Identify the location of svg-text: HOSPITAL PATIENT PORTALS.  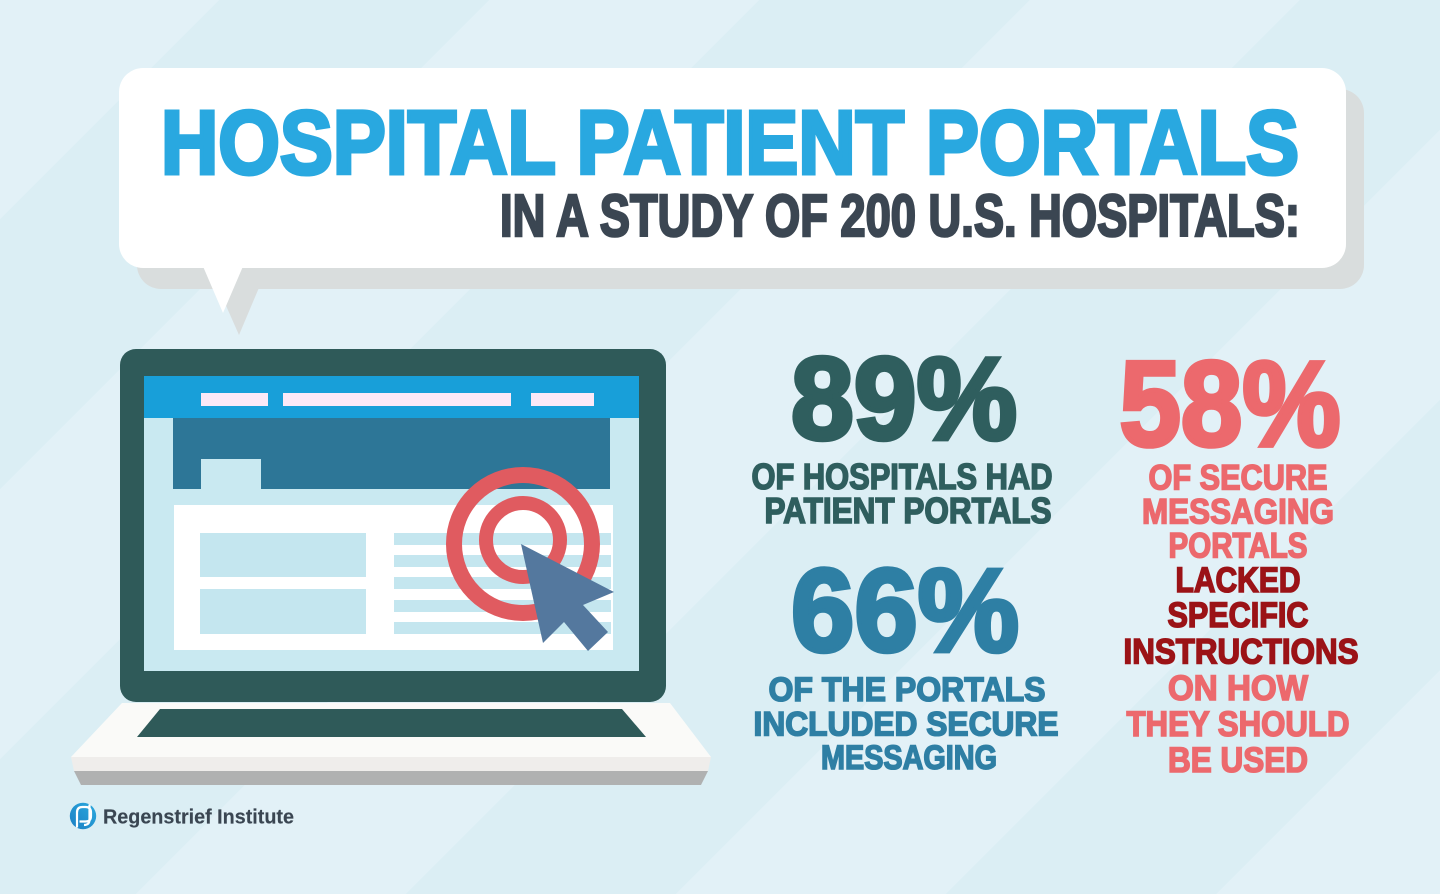
(730, 144).